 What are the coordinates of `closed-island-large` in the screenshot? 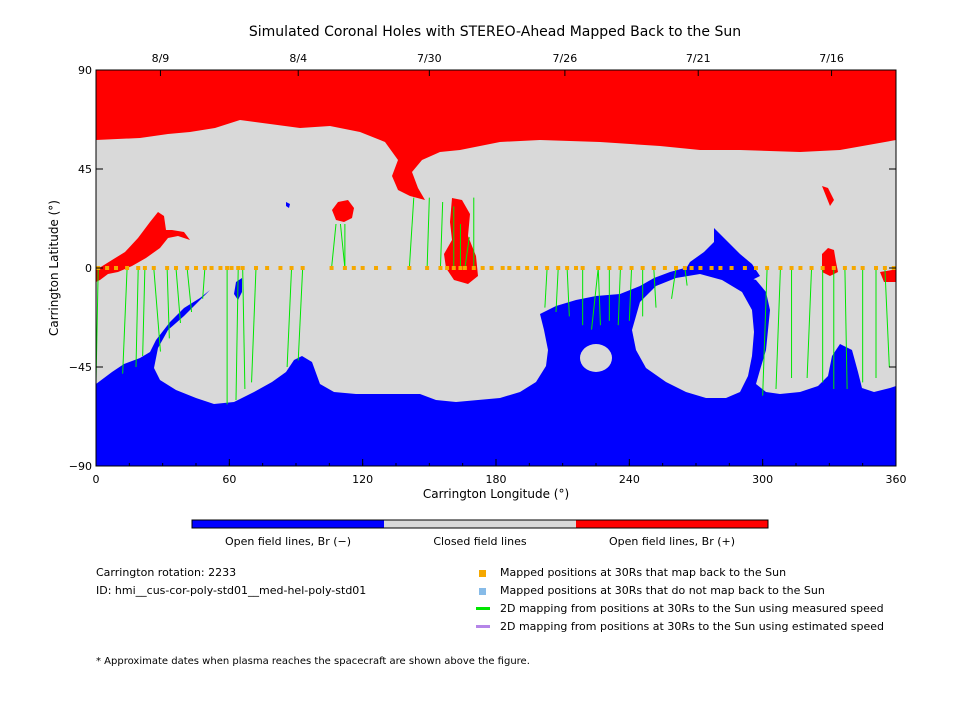 It's located at (693, 336).